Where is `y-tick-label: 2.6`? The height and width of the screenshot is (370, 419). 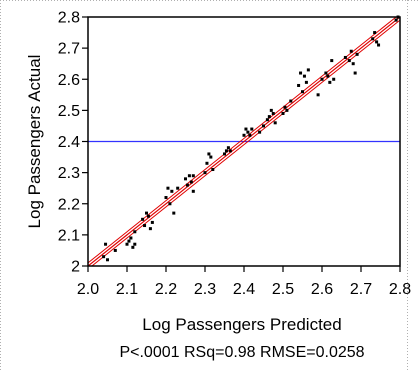 y-tick-label: 2.6 is located at coordinates (69, 80).